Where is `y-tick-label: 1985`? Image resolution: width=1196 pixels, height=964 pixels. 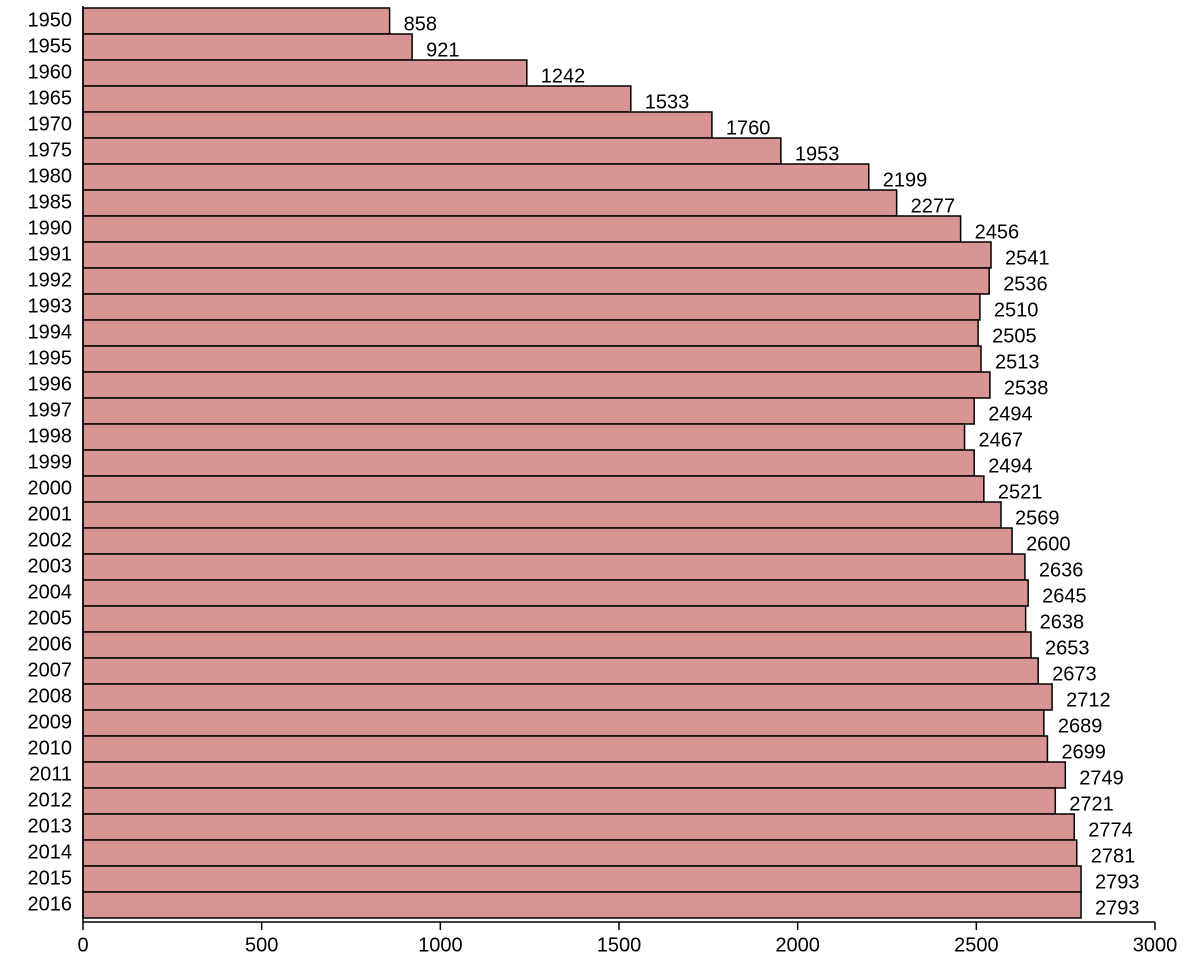
y-tick-label: 1985 is located at coordinates (50, 202).